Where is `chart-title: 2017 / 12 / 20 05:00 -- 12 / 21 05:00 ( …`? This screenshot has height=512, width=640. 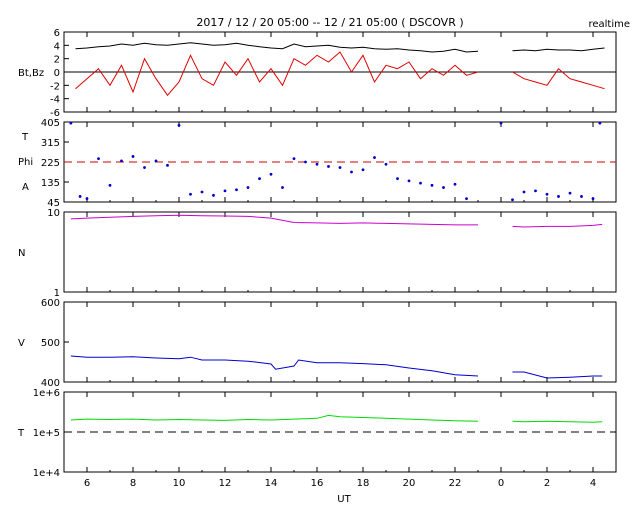
chart-title: 2017 / 12 / 20 05:00 -- 12 / 21 05:00 ( … is located at coordinates (329, 22).